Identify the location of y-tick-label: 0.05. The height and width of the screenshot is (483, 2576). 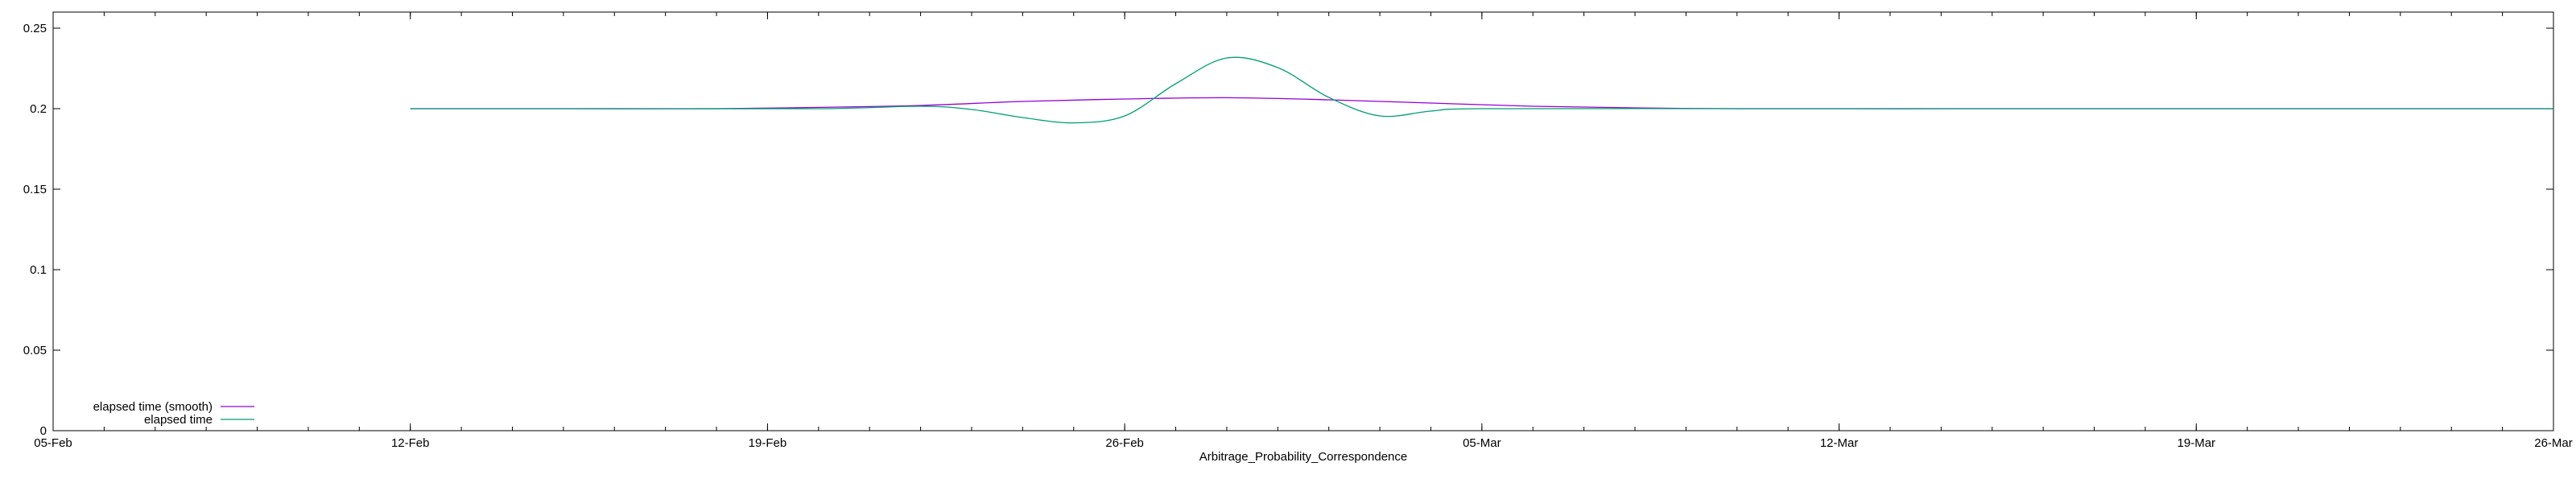
(35, 350).